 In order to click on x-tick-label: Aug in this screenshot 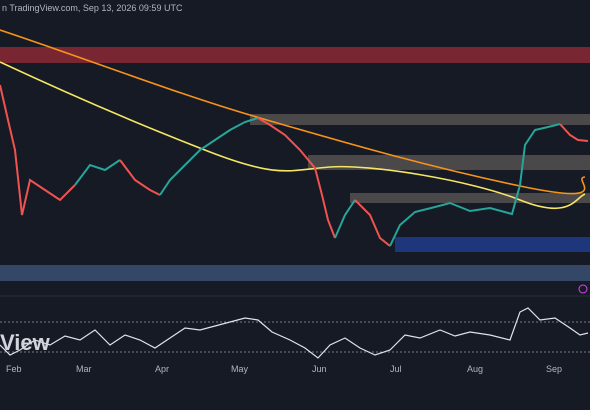, I will do `click(475, 369)`.